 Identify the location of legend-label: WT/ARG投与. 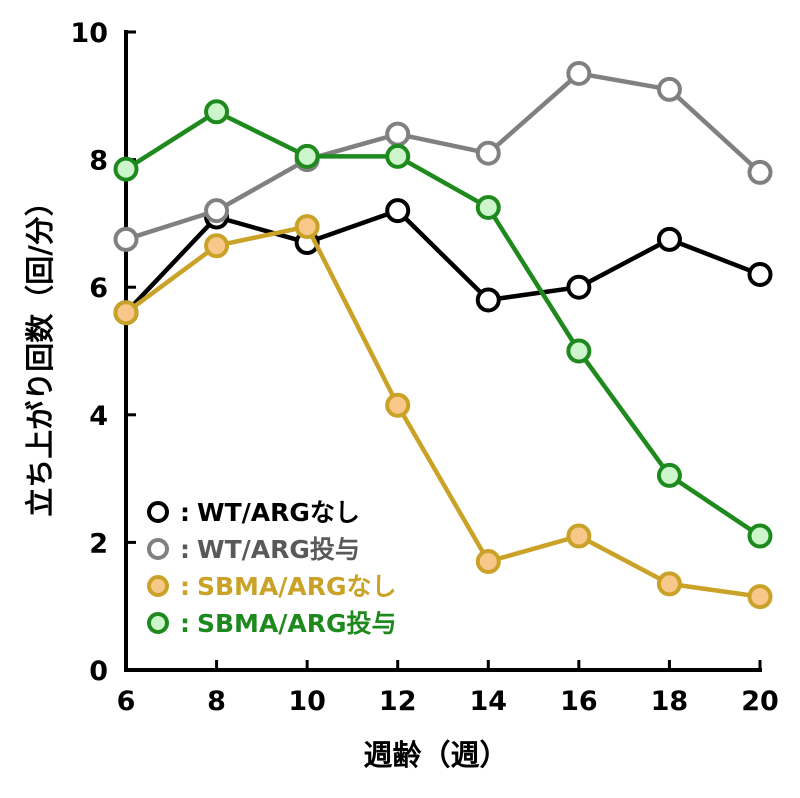
(278, 549).